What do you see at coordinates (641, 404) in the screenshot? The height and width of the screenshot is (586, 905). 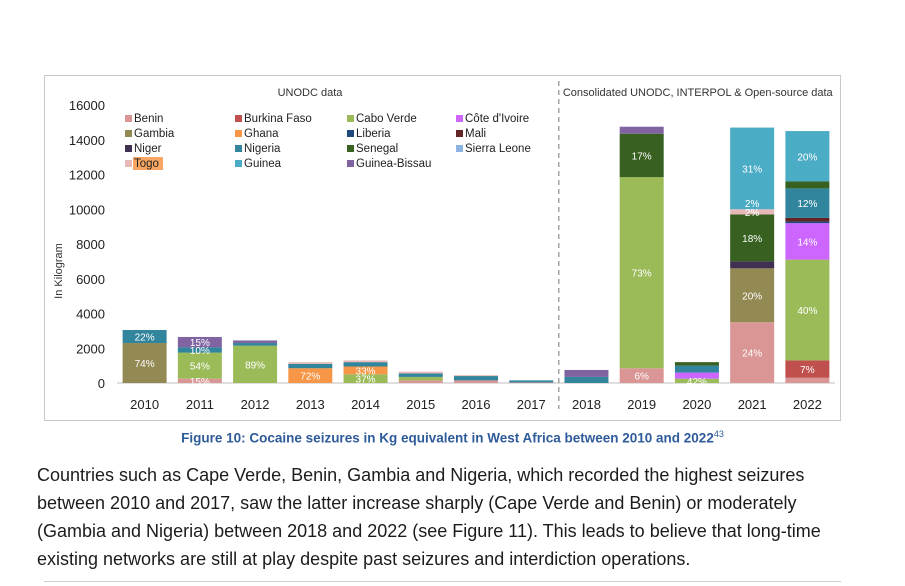 I see `x-tick-label: 2019` at bounding box center [641, 404].